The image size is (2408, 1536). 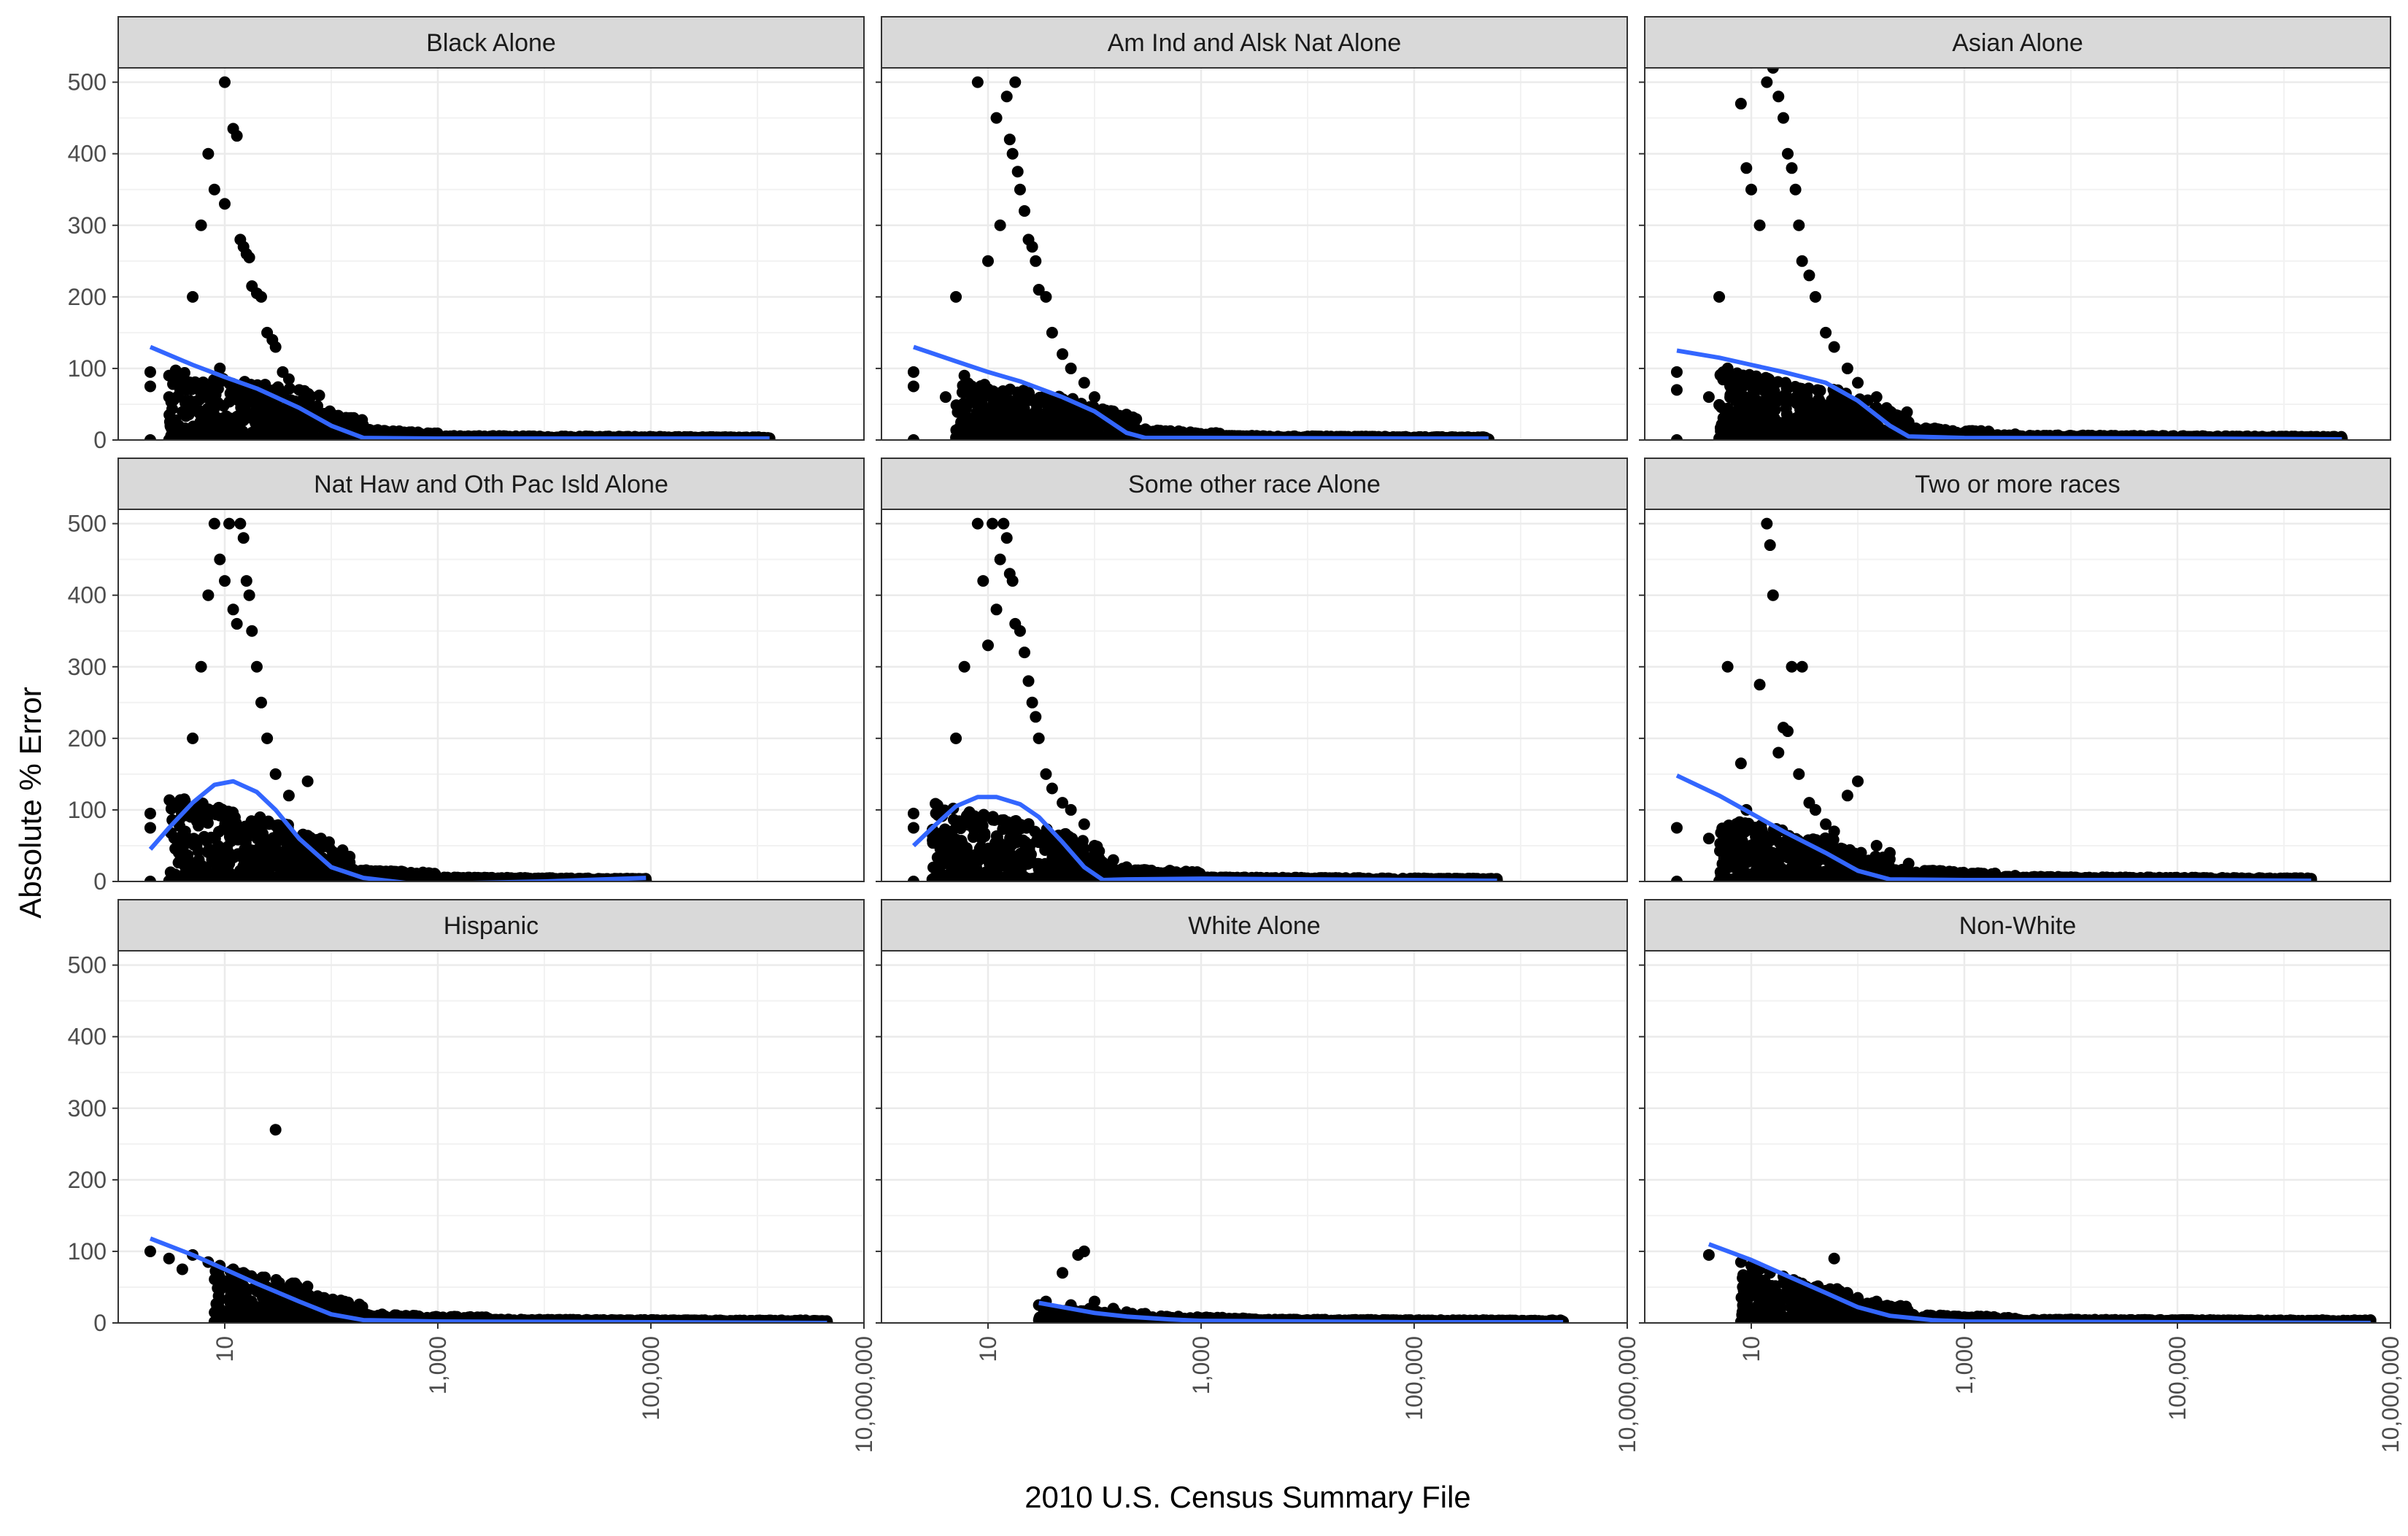 I want to click on y-tick-label: 300, so click(x=87, y=225).